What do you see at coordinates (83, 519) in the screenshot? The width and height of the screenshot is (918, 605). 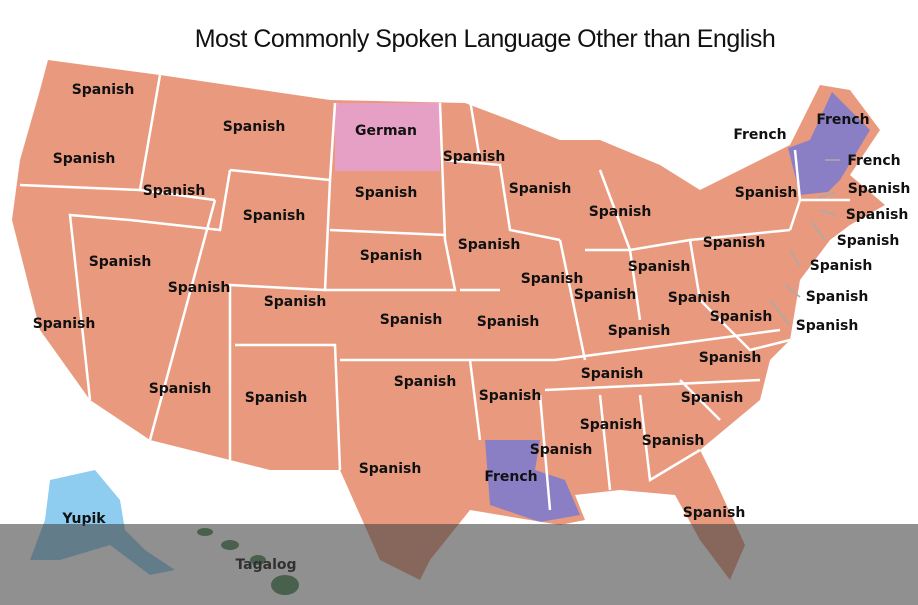 I see `state-label: Yupik` at bounding box center [83, 519].